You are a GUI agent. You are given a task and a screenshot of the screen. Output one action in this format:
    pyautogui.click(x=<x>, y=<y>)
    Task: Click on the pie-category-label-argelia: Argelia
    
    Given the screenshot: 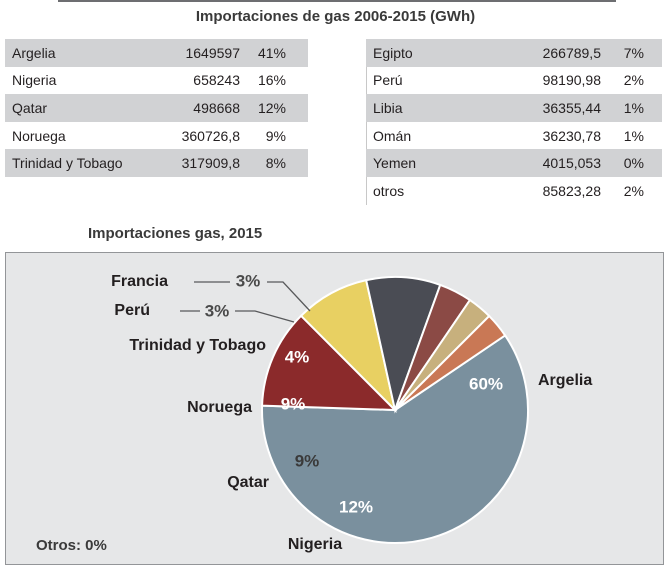 What is the action you would take?
    pyautogui.click(x=565, y=380)
    